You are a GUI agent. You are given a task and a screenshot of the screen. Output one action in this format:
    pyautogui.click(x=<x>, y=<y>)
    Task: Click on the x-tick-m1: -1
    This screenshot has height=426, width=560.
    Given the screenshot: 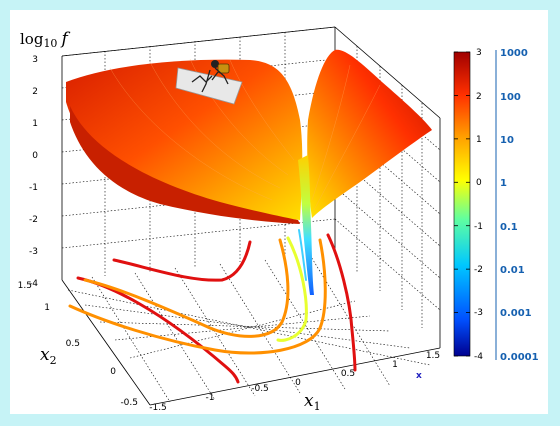 What is the action you would take?
    pyautogui.click(x=210, y=398)
    